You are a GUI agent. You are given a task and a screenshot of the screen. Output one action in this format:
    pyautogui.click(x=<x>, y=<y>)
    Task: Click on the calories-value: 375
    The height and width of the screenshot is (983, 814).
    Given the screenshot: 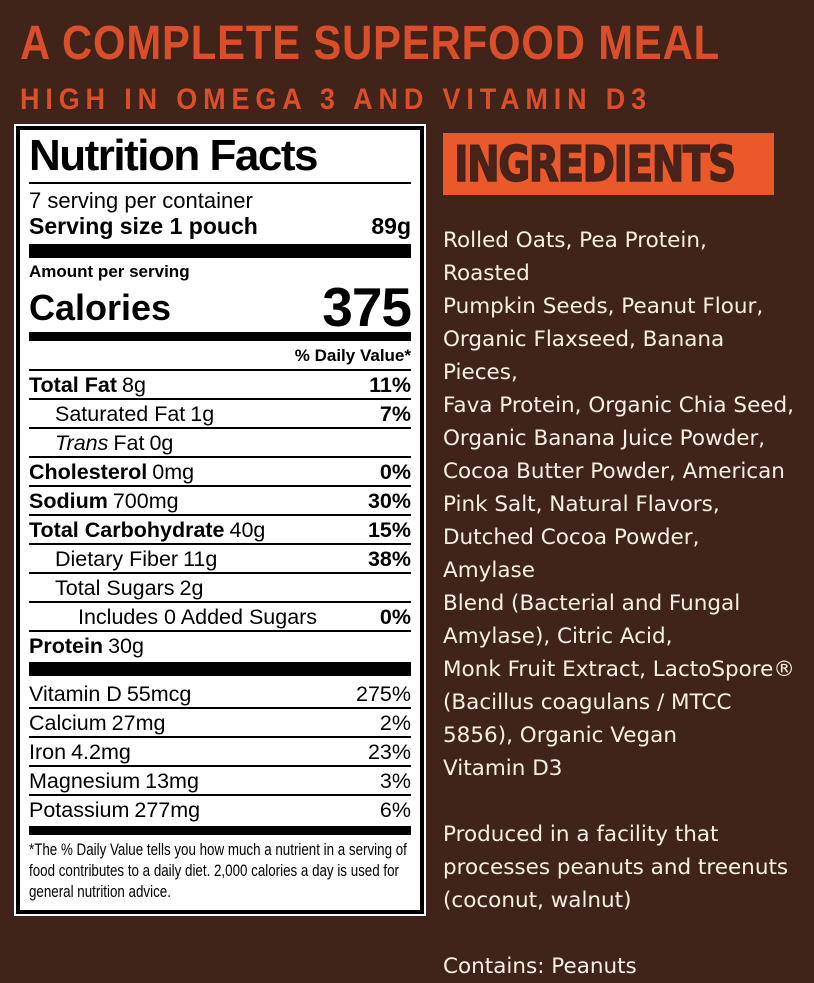 What is the action you would take?
    pyautogui.click(x=367, y=306)
    